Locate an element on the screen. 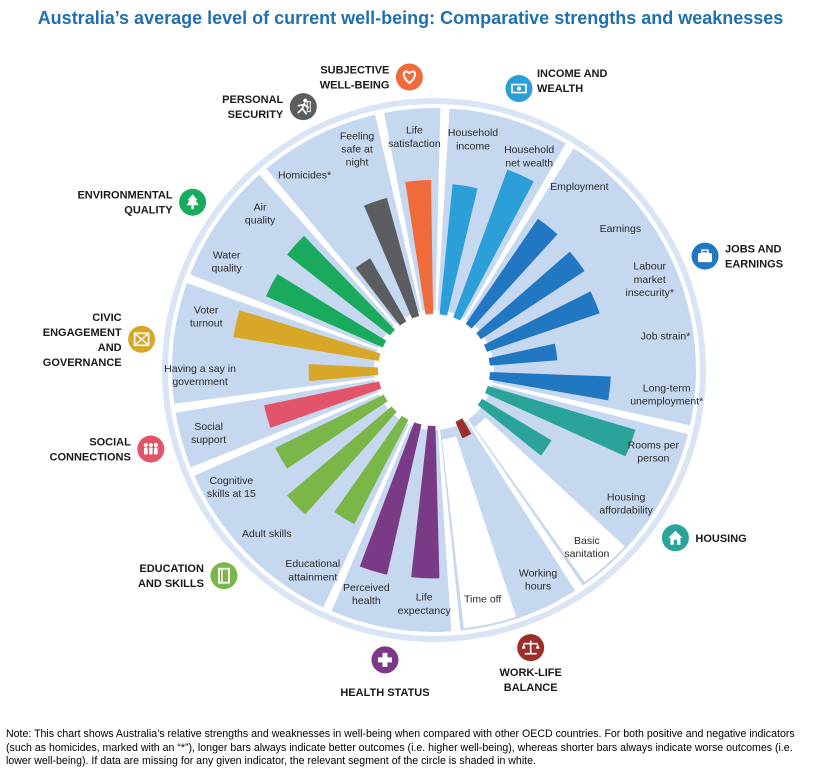 This screenshot has width=821, height=778. bar-household-net-wealth is located at coordinates (493, 246).